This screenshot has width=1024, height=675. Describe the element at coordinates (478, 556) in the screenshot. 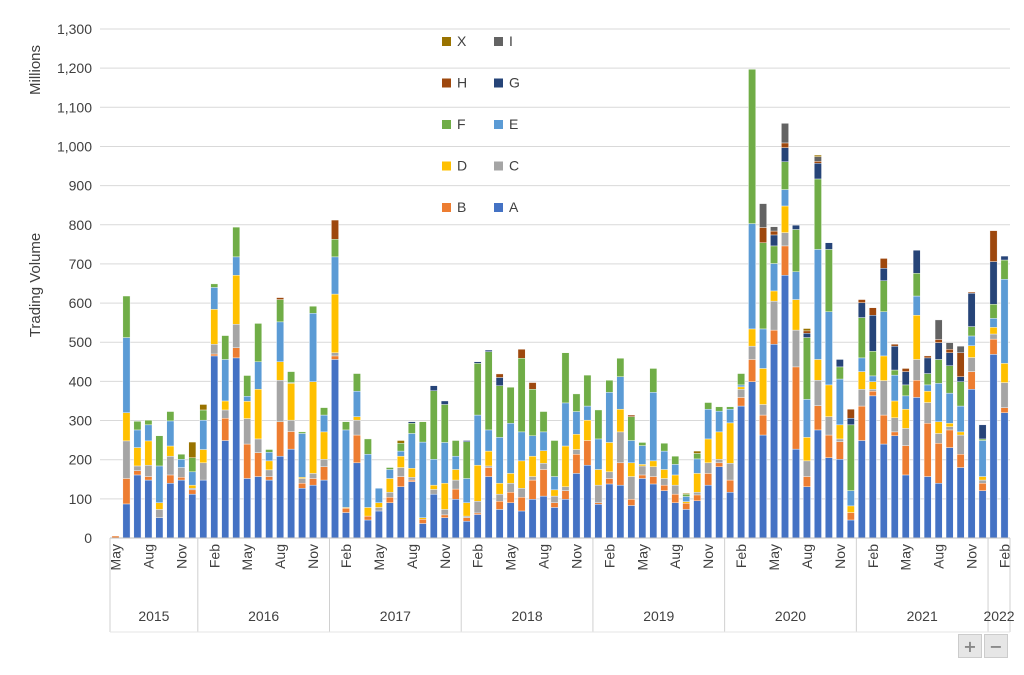

I see `x-tick-label-month: Feb` at that location.